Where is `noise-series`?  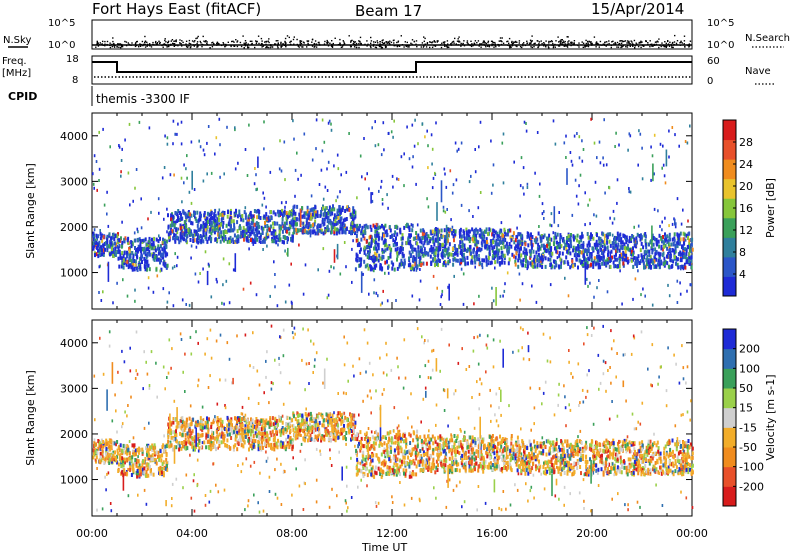 noise-series is located at coordinates (392, 41).